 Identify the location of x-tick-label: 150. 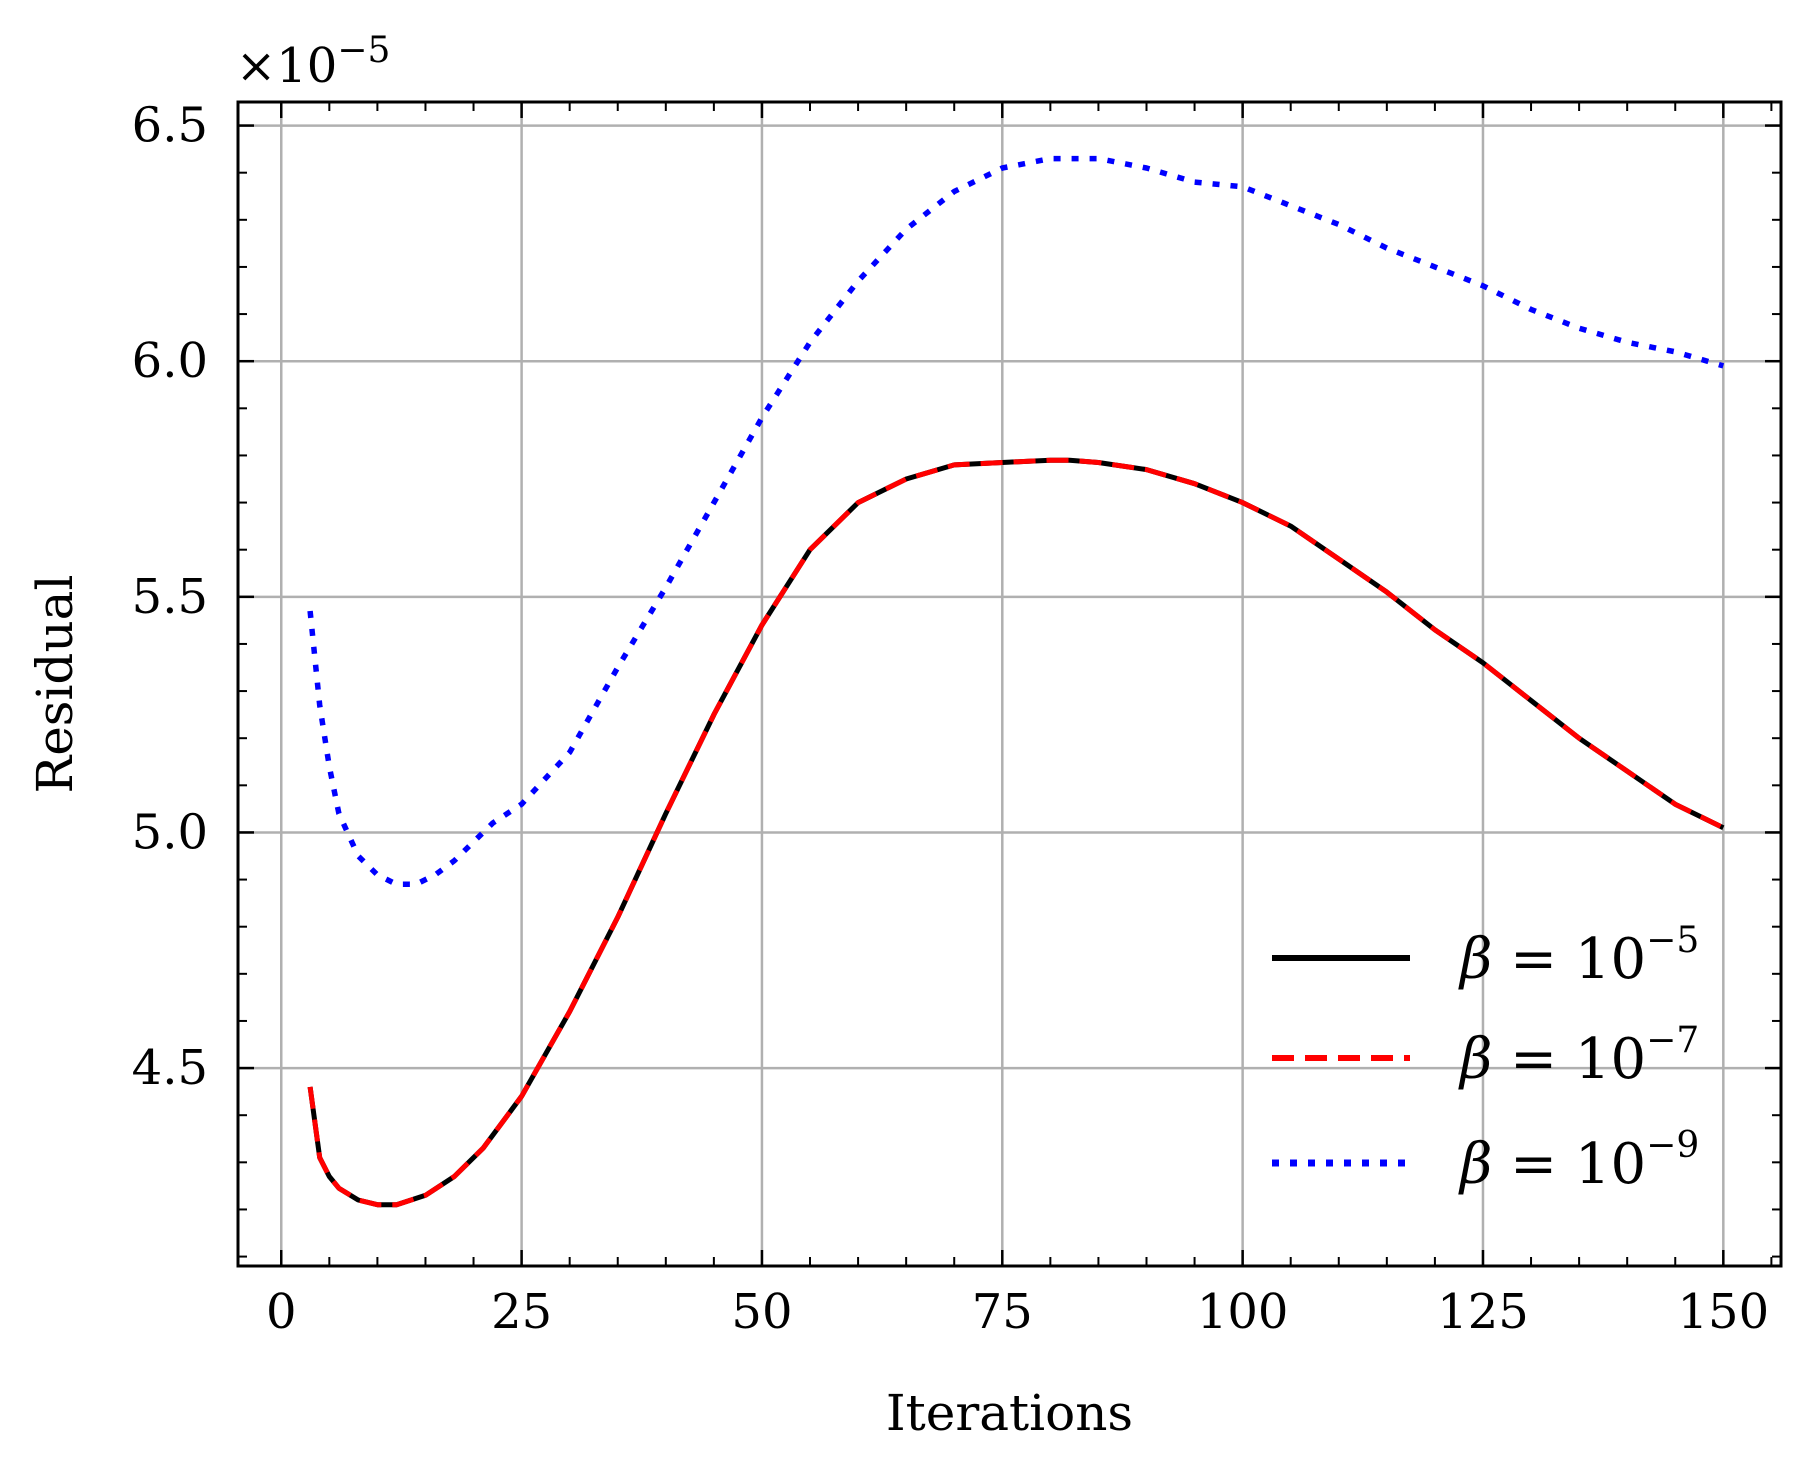
(1724, 1312).